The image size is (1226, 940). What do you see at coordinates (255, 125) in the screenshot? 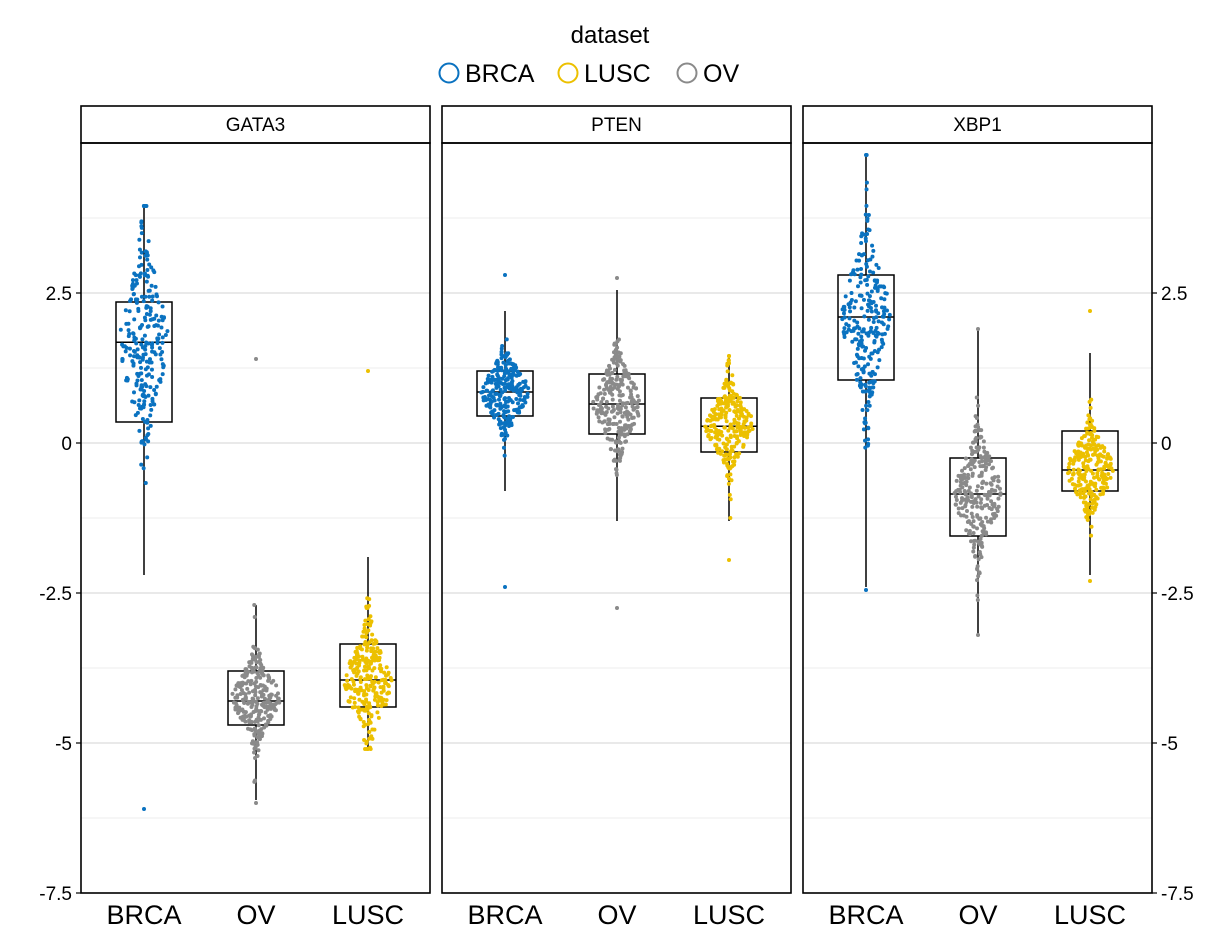
I see `strip-label-gata3: GATA3` at bounding box center [255, 125].